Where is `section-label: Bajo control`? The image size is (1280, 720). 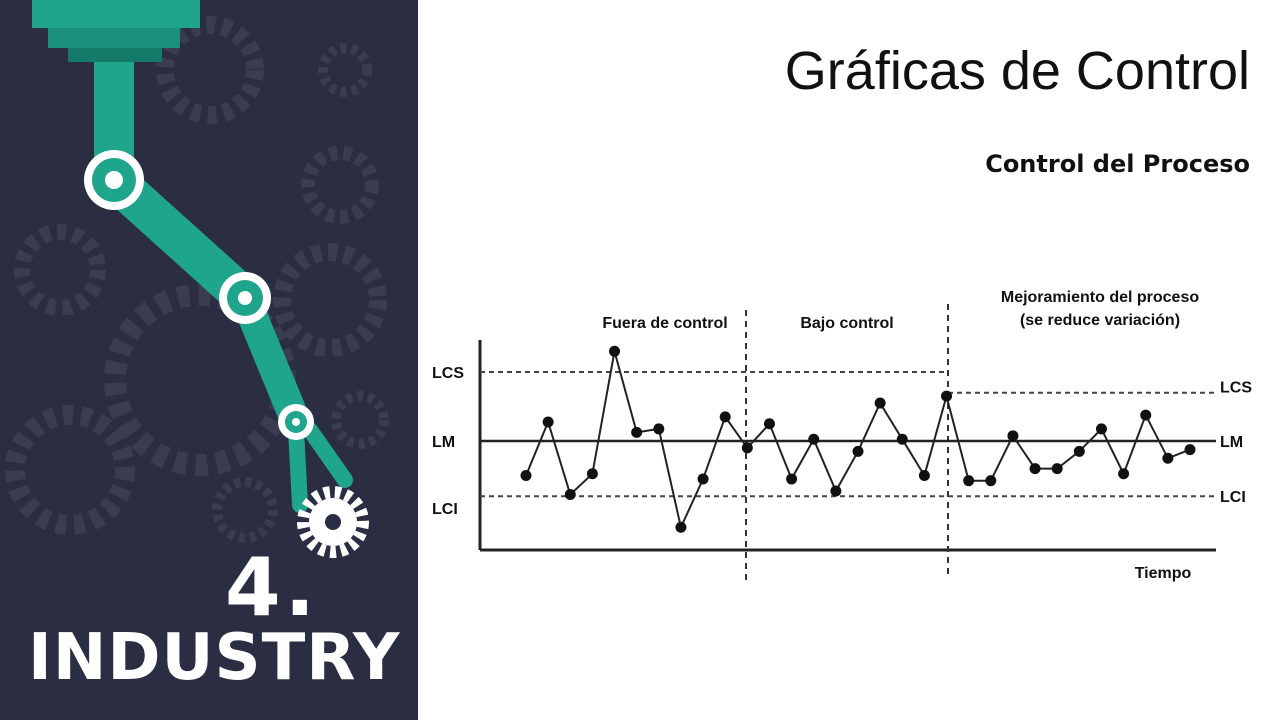
section-label: Bajo control is located at coordinates (846, 323).